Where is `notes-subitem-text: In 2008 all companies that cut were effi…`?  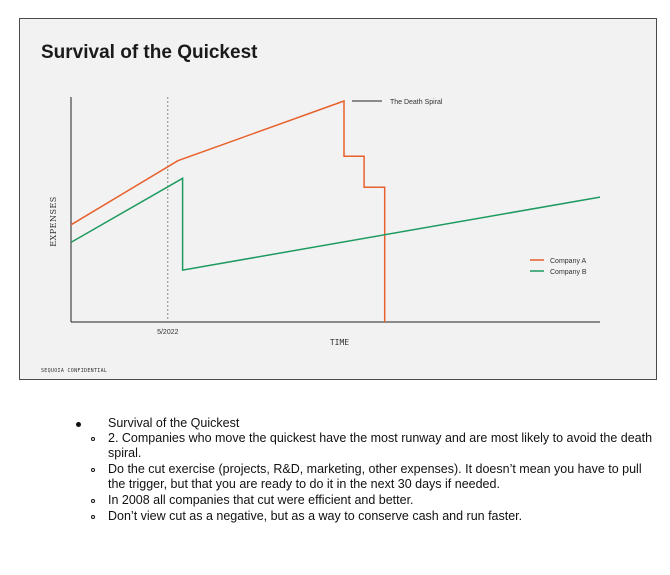 notes-subitem-text: In 2008 all companies that cut were effi… is located at coordinates (261, 500).